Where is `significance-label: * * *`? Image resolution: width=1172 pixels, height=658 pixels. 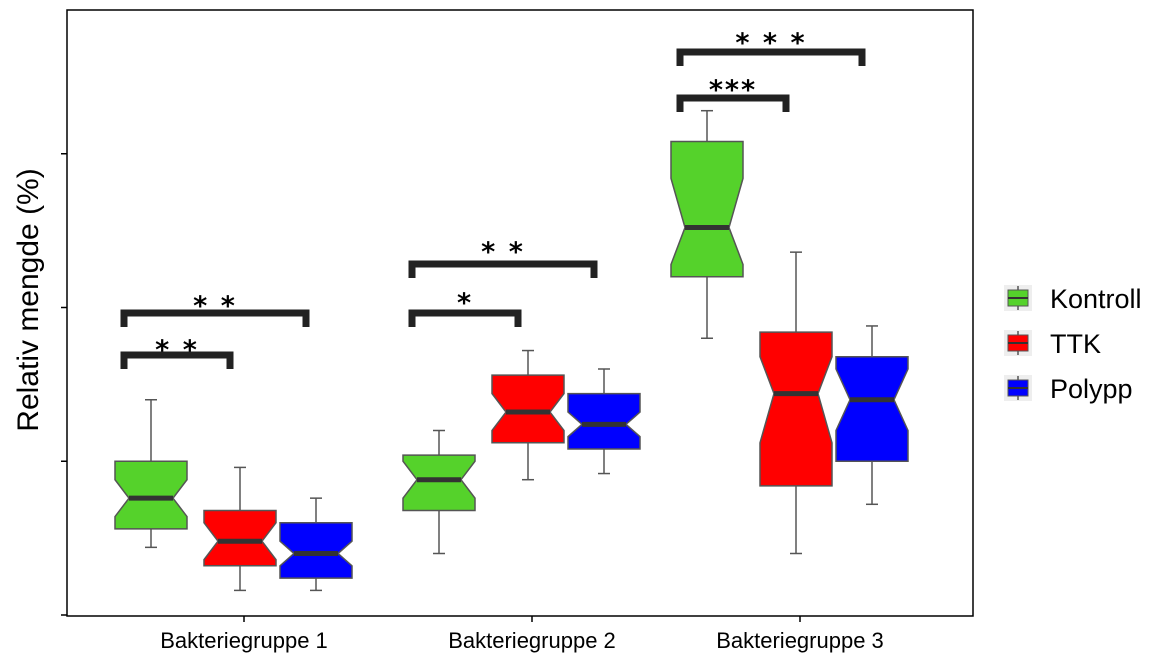
significance-label: * * * is located at coordinates (770, 43).